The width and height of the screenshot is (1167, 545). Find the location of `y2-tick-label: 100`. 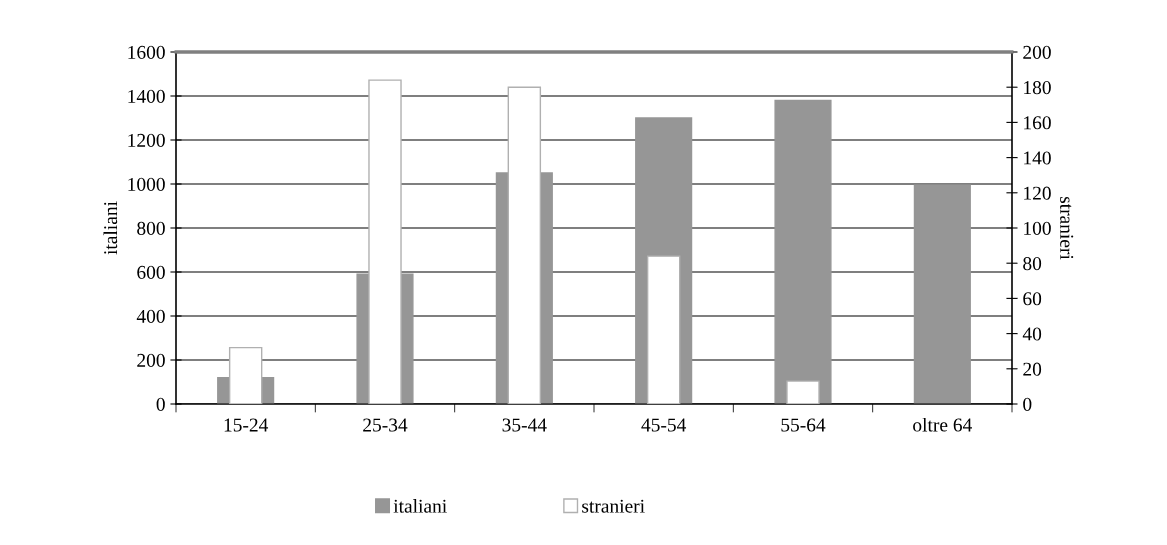

y2-tick-label: 100 is located at coordinates (1037, 228).